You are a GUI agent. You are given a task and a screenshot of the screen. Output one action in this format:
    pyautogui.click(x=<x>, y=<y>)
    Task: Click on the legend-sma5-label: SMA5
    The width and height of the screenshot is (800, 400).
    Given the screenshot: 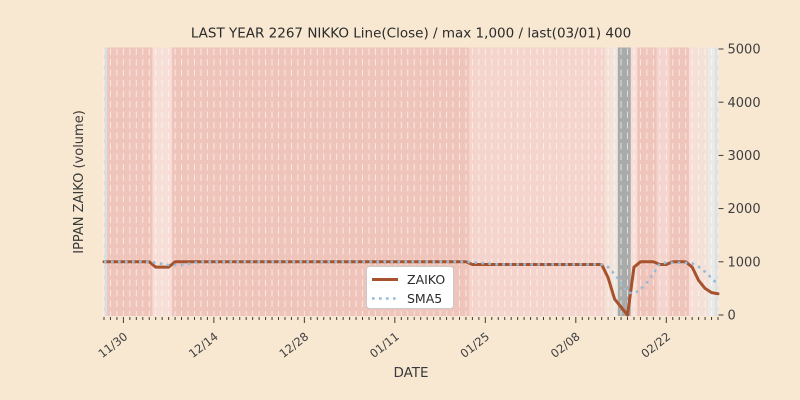 What is the action you would take?
    pyautogui.click(x=424, y=298)
    